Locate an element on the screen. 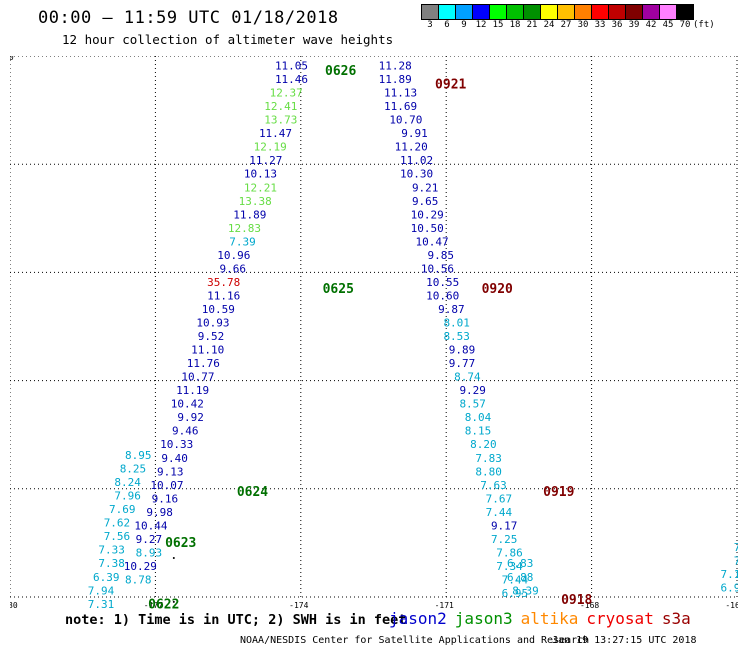 The height and width of the screenshot is (650, 740). swh-value: 9.40 is located at coordinates (174, 458).